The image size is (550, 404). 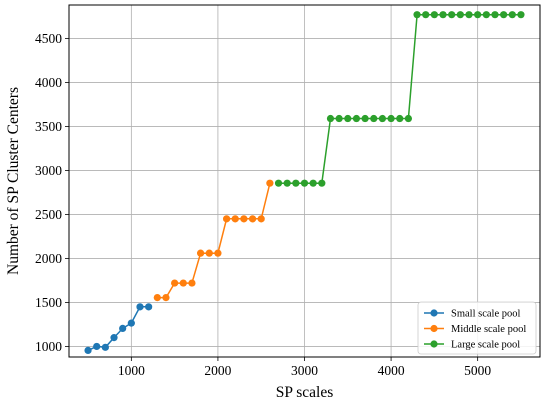 I want to click on legend-item: Middle scale pool, so click(x=475, y=329).